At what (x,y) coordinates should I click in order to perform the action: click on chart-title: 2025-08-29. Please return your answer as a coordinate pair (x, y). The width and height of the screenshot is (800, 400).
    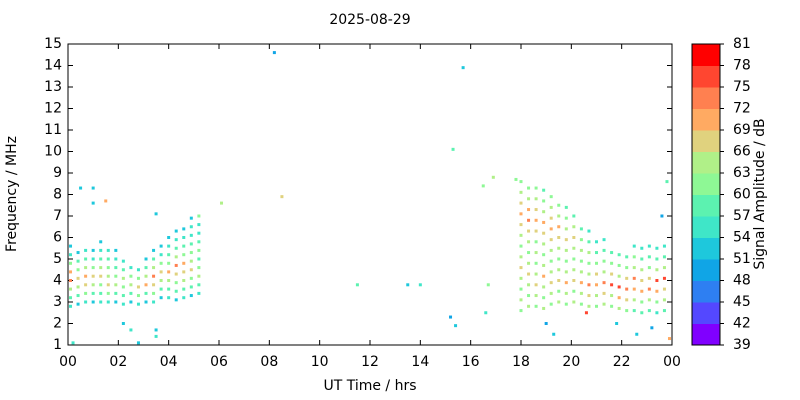
    Looking at the image, I should click on (369, 20).